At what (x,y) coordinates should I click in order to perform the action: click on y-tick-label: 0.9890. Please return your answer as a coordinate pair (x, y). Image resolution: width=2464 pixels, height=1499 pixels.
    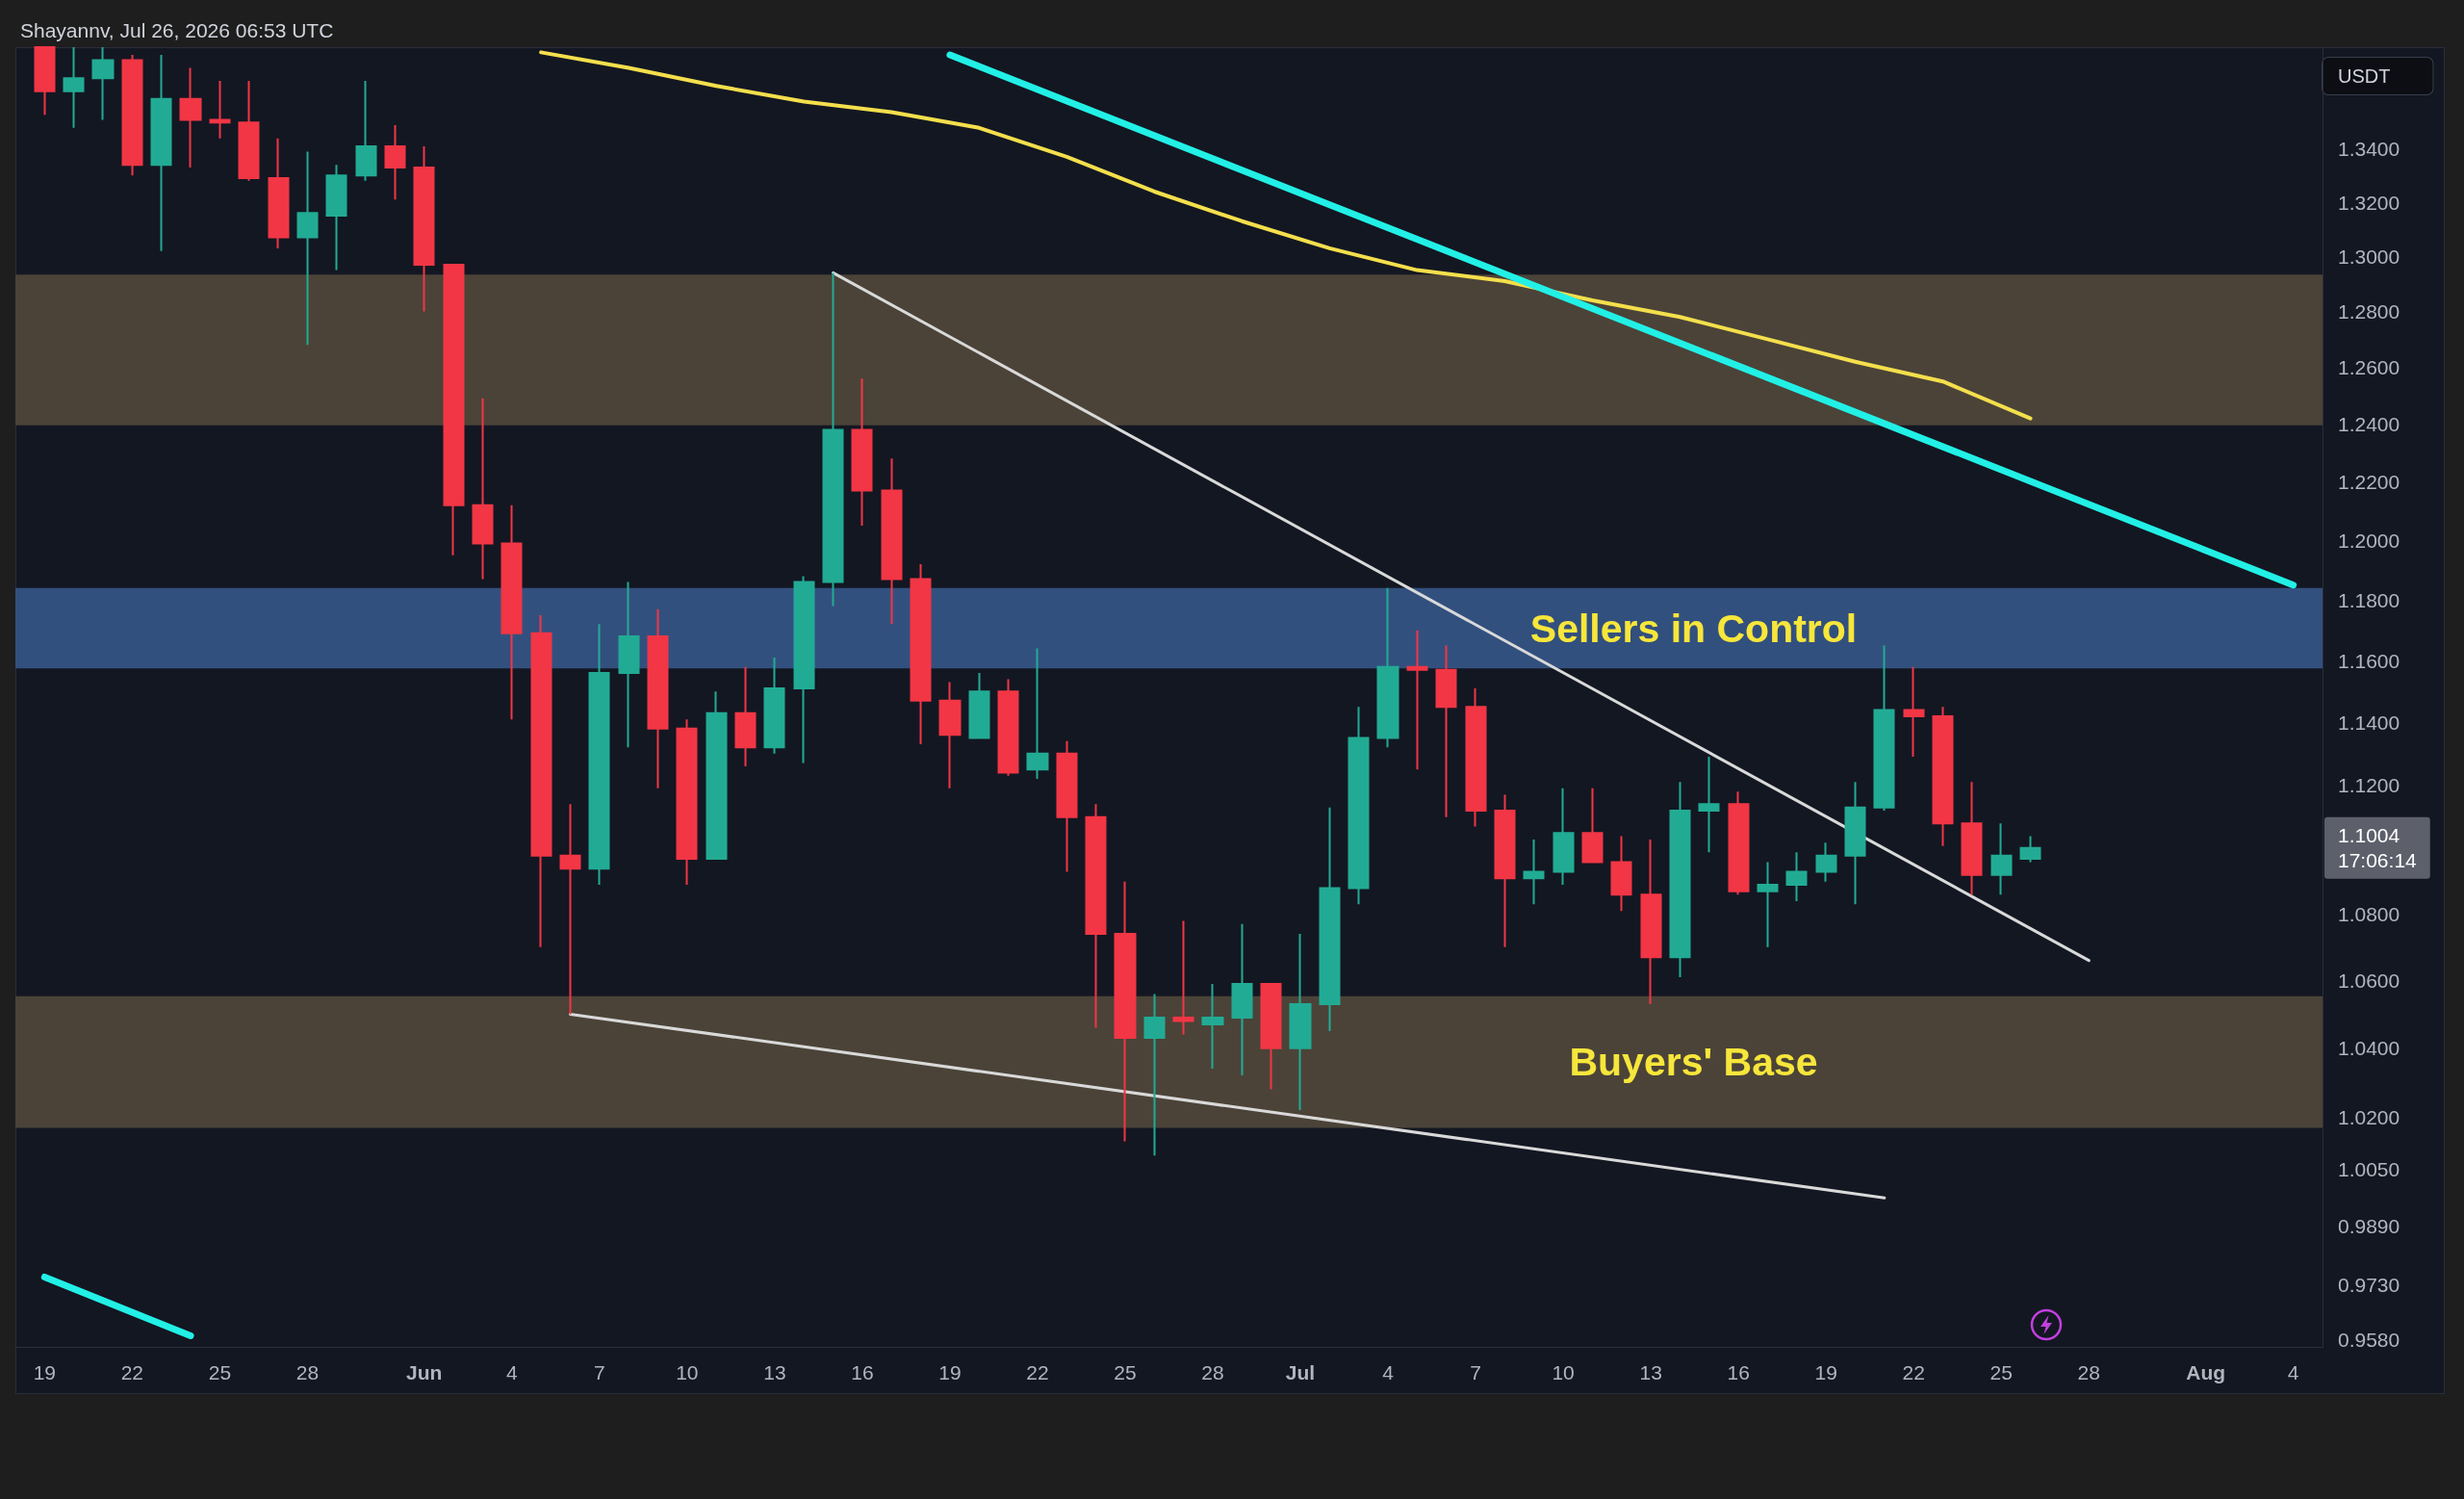
    Looking at the image, I should click on (2369, 1226).